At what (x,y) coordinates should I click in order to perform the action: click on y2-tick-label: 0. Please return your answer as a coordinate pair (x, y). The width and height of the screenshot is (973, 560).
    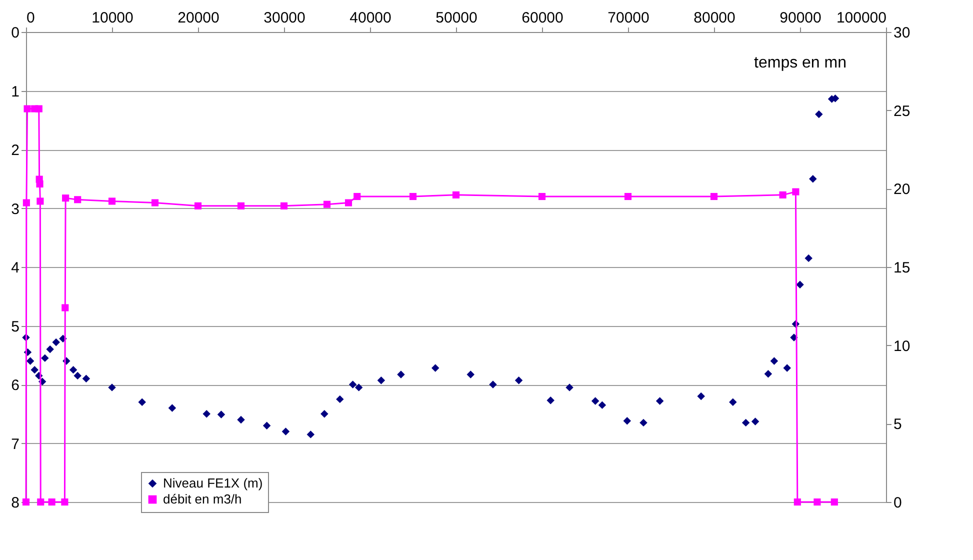
    Looking at the image, I should click on (898, 503).